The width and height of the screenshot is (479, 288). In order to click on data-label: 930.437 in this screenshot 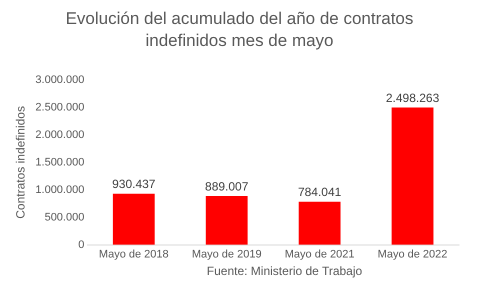, I will do `click(134, 184)`.